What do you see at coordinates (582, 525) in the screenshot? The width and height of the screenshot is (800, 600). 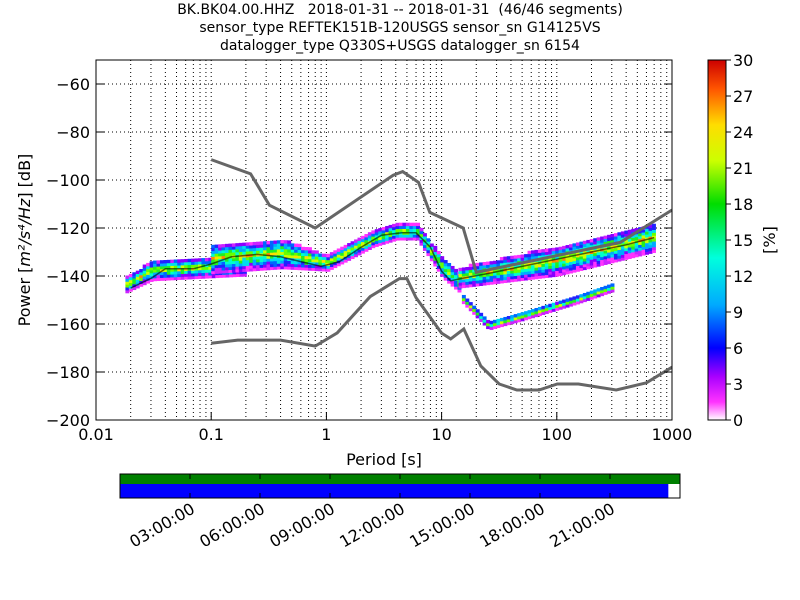 I see `timeline-tick-label: 21:00:00` at bounding box center [582, 525].